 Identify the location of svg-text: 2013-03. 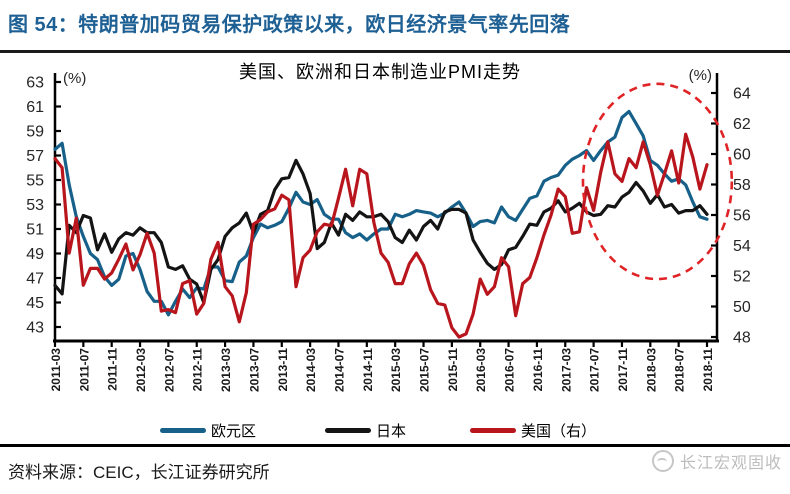
(226, 370).